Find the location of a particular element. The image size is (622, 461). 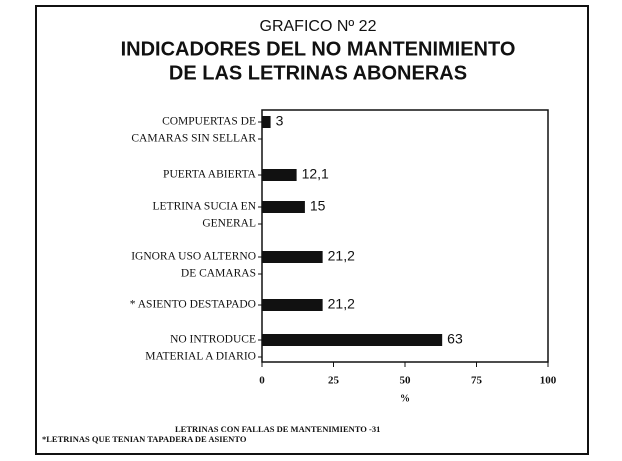

category-label: NO INTRODUCE is located at coordinates (213, 340).